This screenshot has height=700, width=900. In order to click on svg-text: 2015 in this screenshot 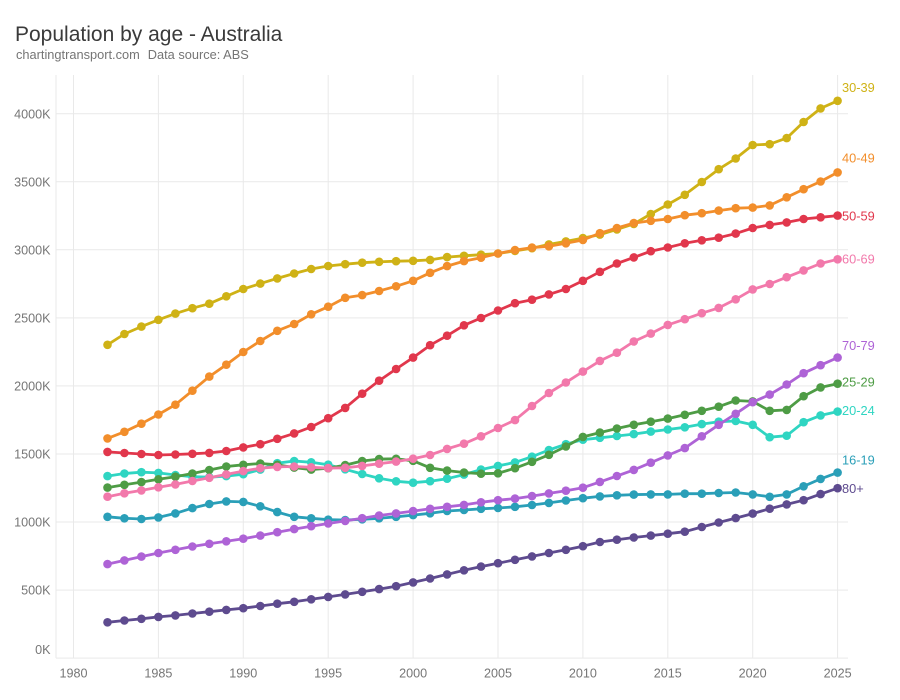, I will do `click(668, 674)`.